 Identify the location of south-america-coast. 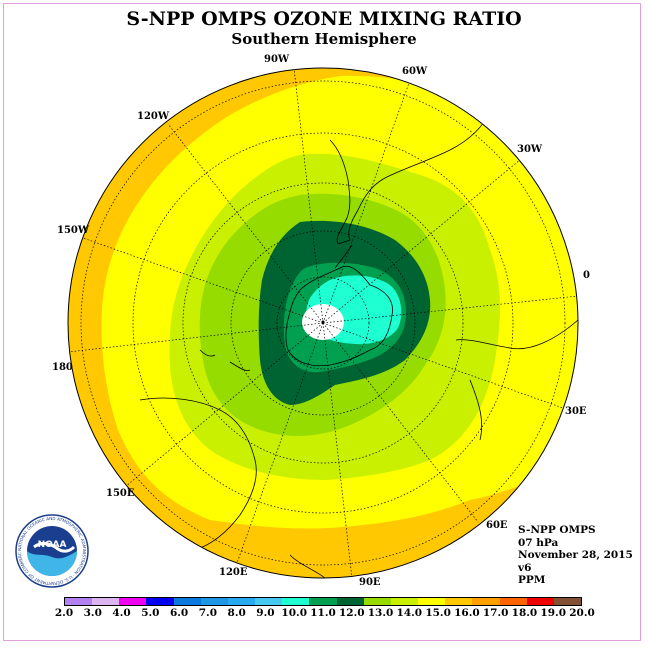
(410, 177).